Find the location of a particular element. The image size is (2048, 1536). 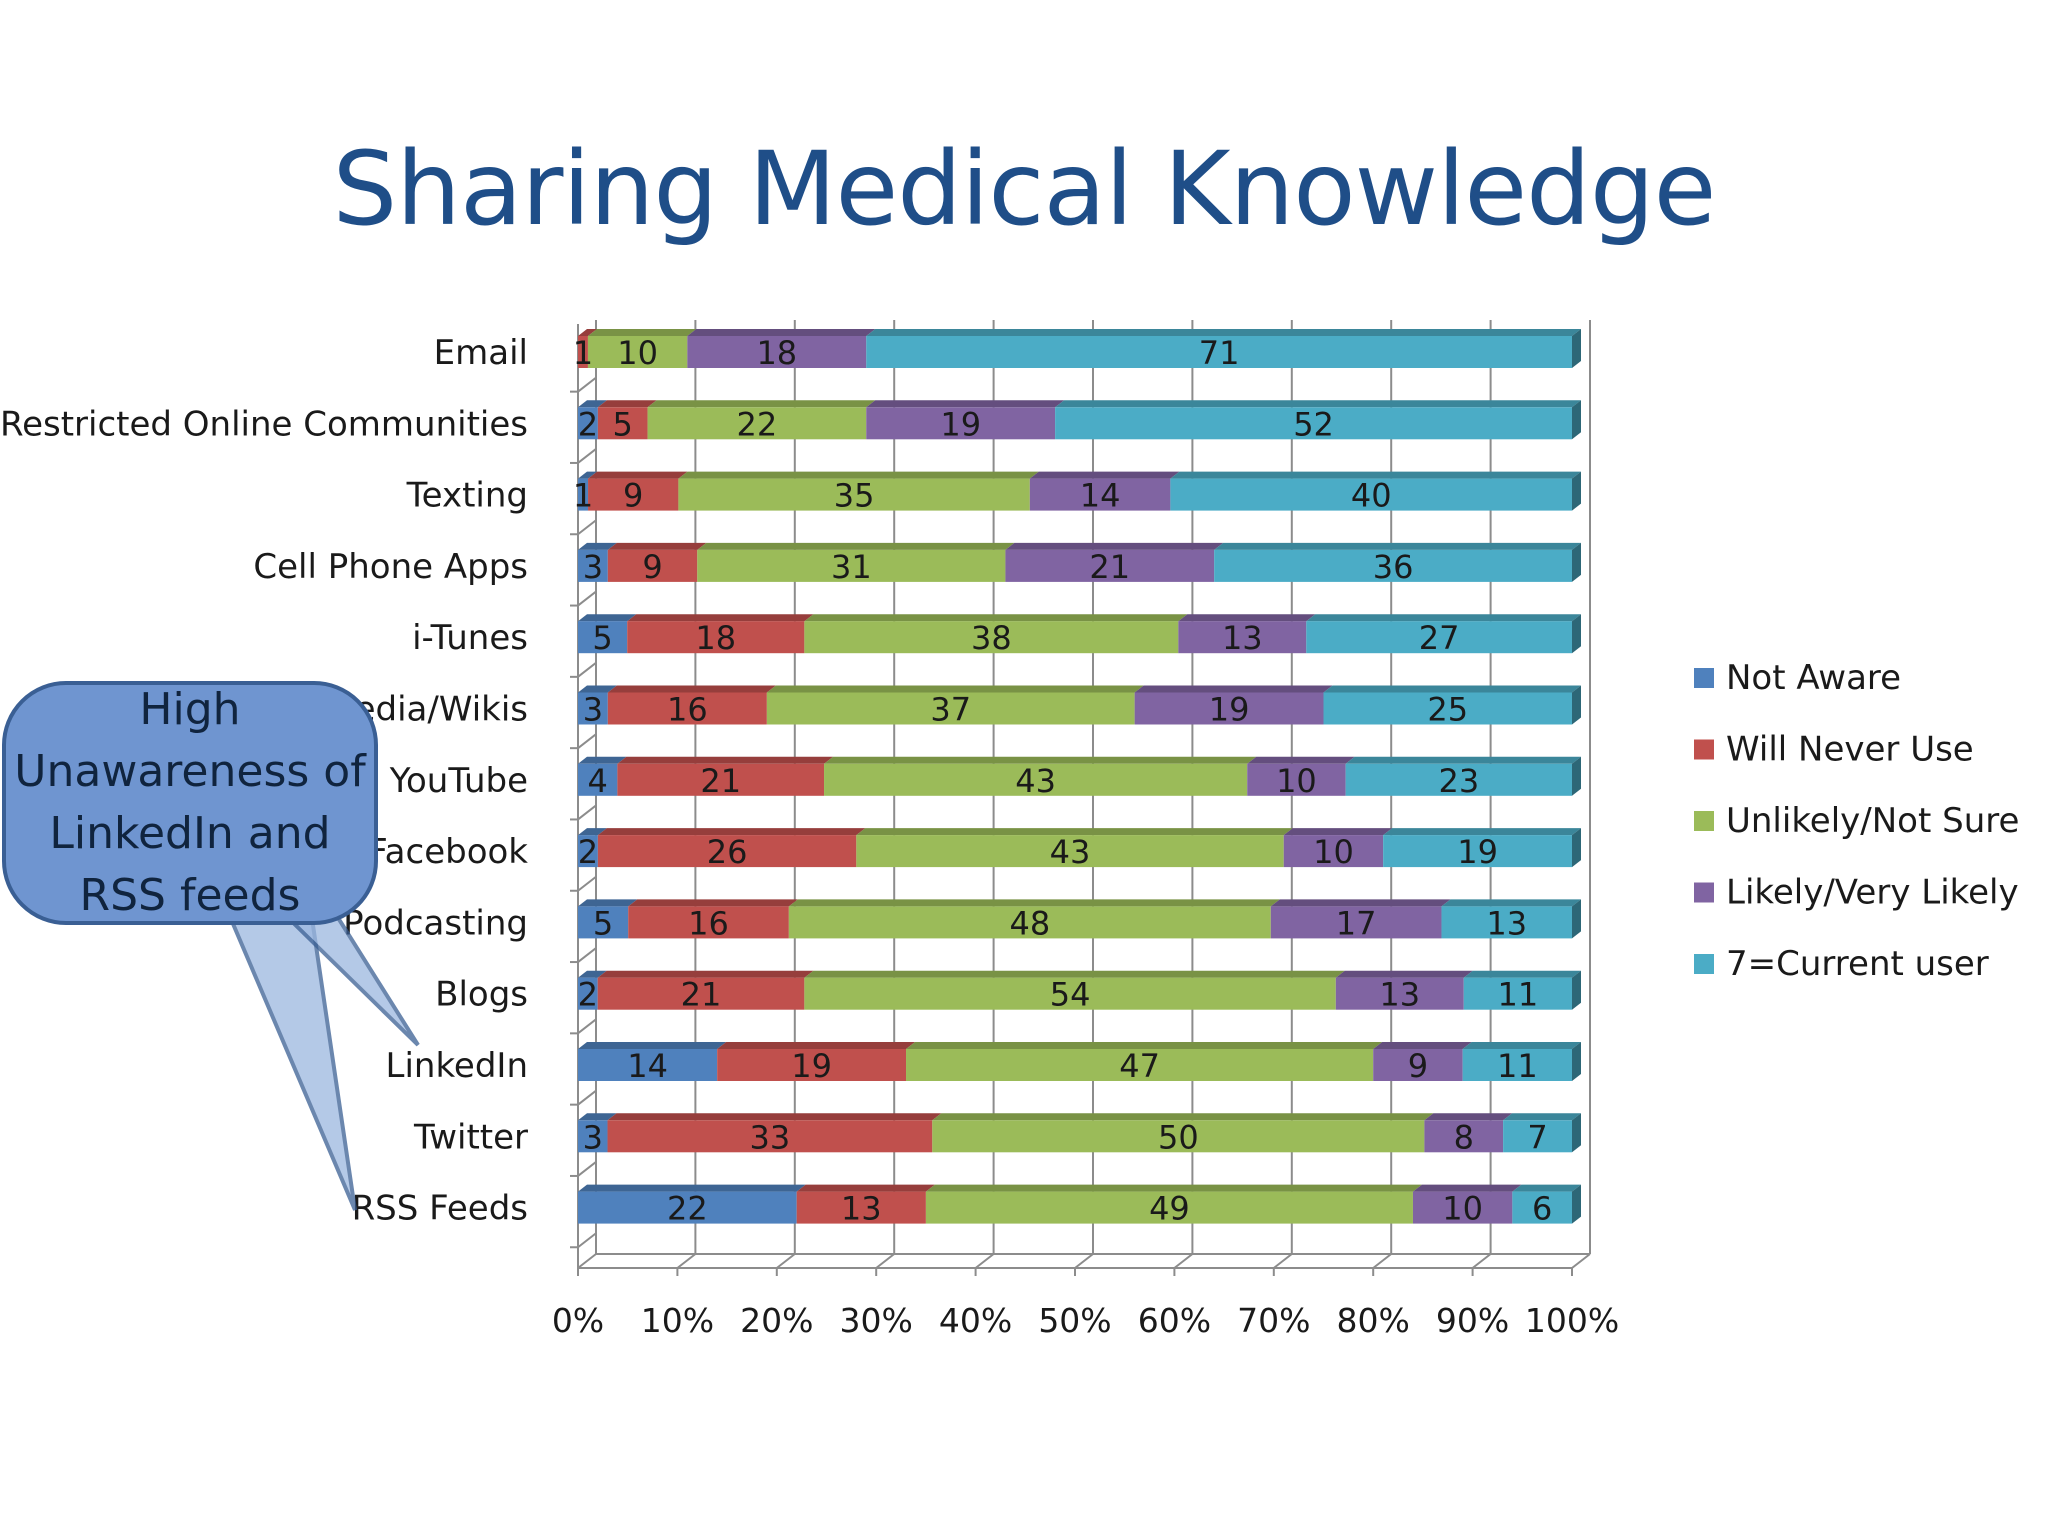

slide-title: Sharing Medical Knowledge is located at coordinates (1024, 189).